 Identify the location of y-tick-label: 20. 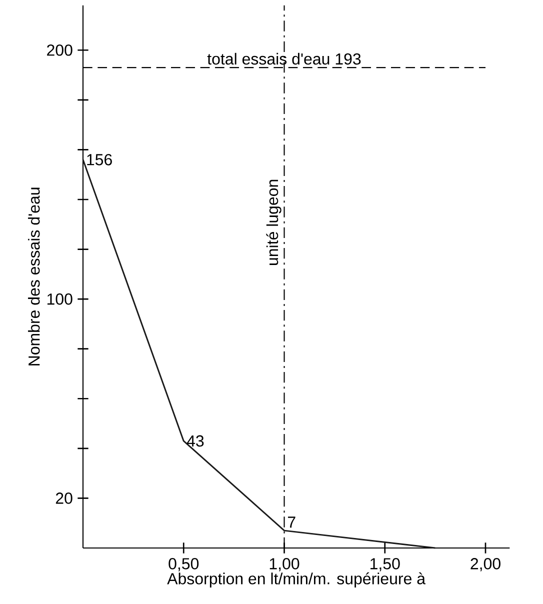
(64, 498).